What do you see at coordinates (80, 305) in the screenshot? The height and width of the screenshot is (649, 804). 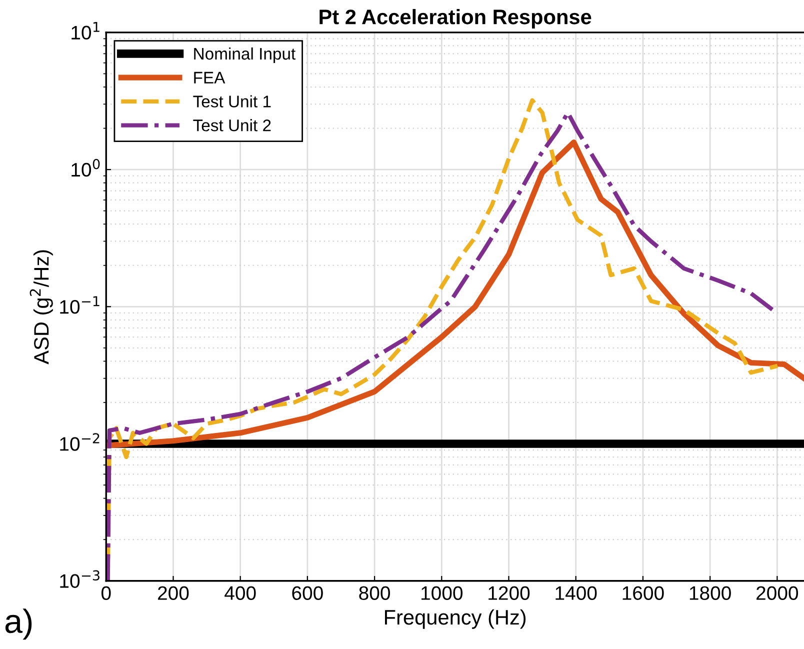 I see `y-tick-label: 10$^{−1}$` at bounding box center [80, 305].